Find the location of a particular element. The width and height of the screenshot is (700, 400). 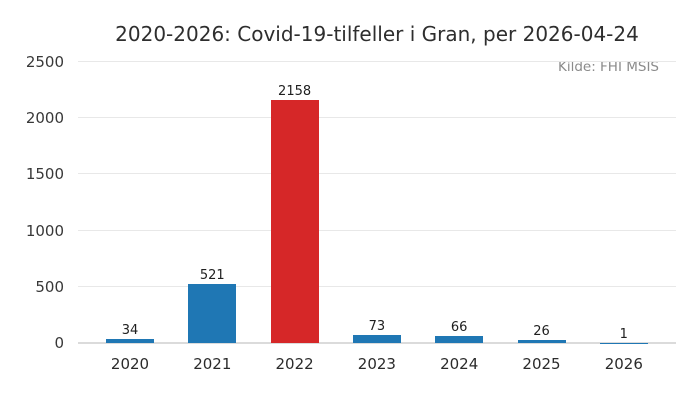

y-tick-label: 500 is located at coordinates (49, 286).